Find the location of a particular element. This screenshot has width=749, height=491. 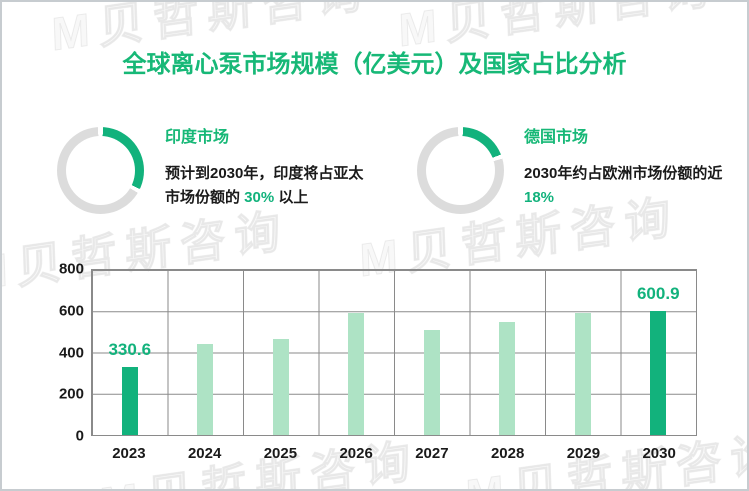

page-title: 全球离心泵市场规模（亿美元）及国家占比分析 is located at coordinates (374, 64).